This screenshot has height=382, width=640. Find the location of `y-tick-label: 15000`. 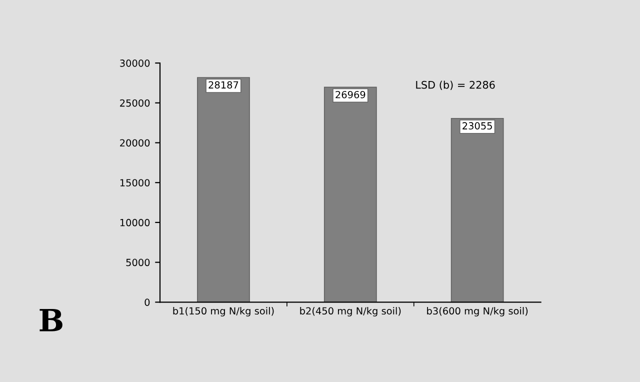

y-tick-label: 15000 is located at coordinates (135, 182).